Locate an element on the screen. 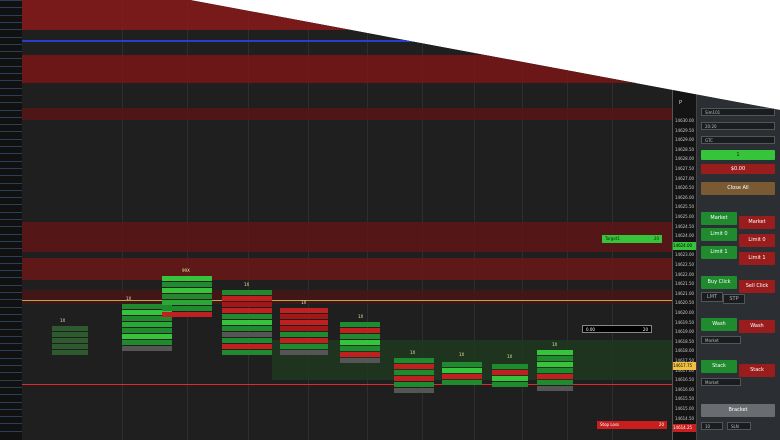 The height and width of the screenshot is (440, 780). price-ladder-strip is located at coordinates (11, 220).